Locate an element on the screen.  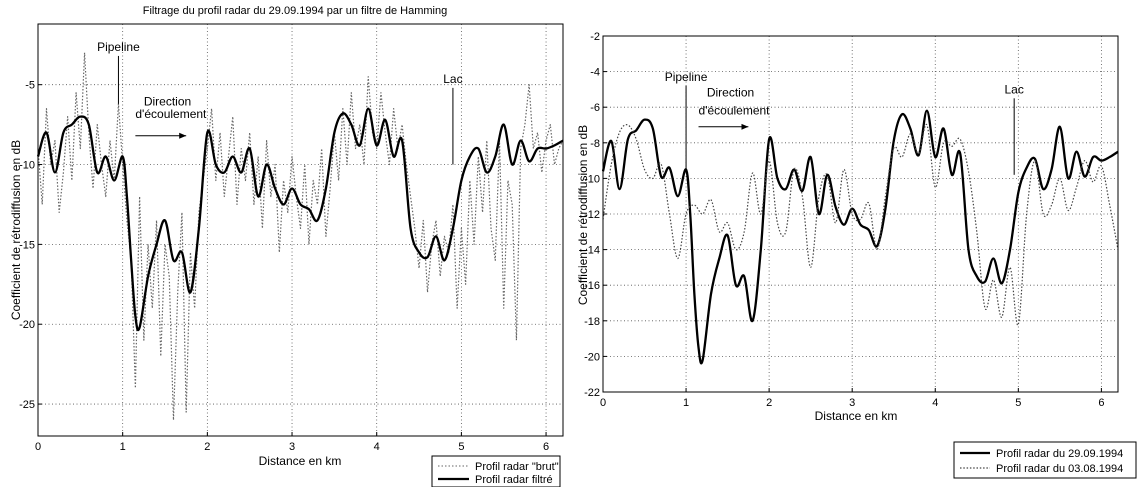
y-tick-label: -5 is located at coordinates (30, 86).